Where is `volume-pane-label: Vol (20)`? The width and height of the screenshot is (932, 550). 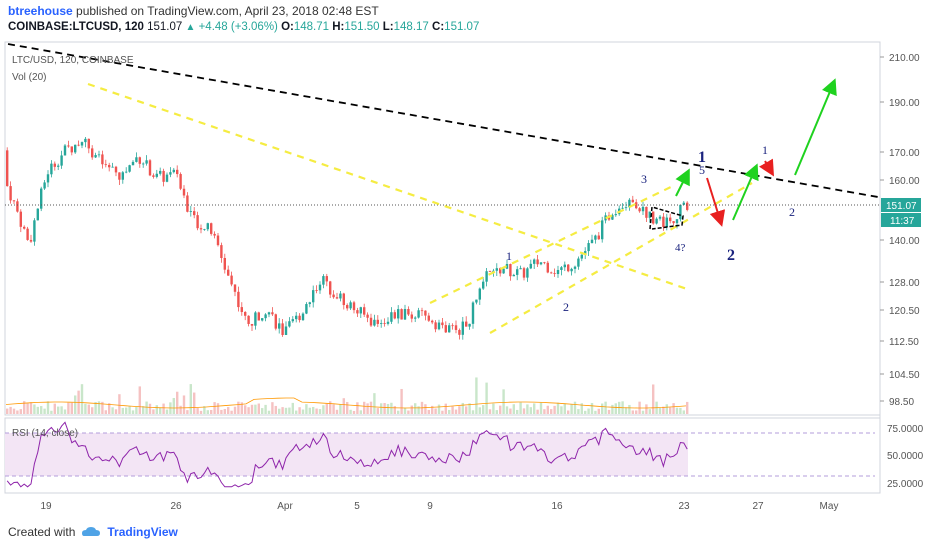 volume-pane-label: Vol (20) is located at coordinates (29, 77).